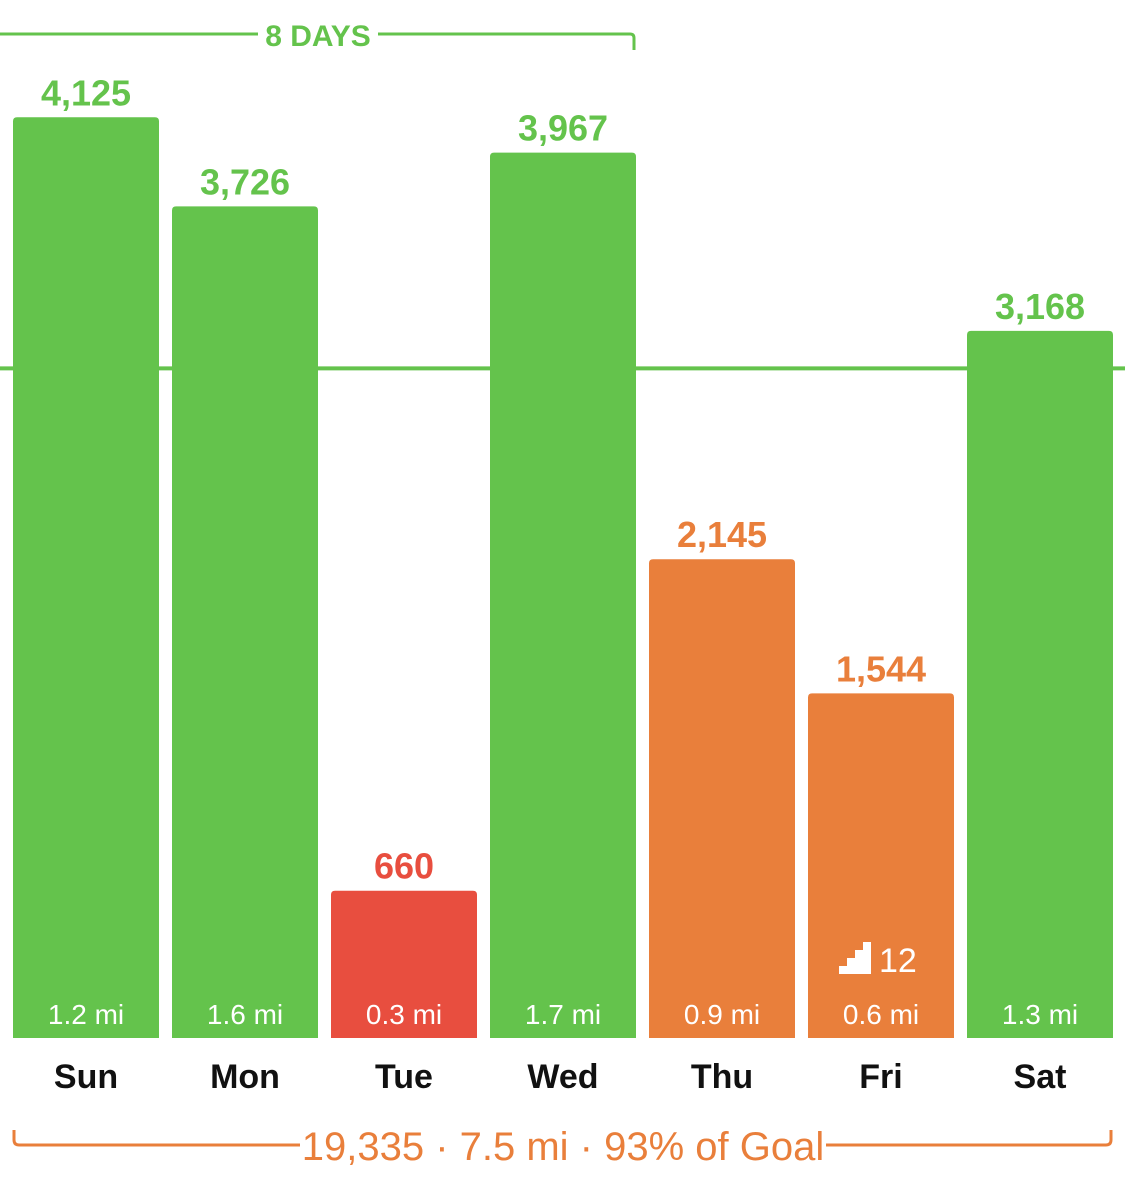 This screenshot has height=1201, width=1125. Describe the element at coordinates (562, 1138) in the screenshot. I see `summary-bracket-line` at that location.